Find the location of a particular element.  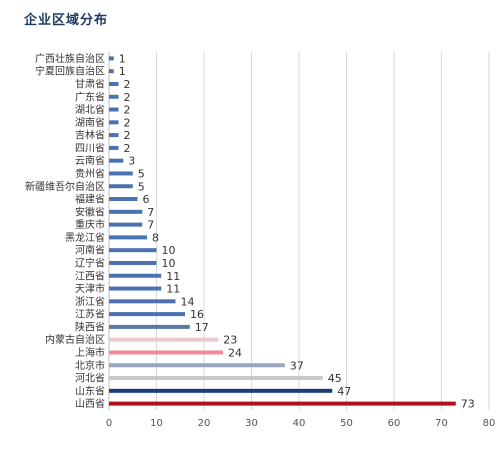

category-label: 吉林省 is located at coordinates (90, 135).